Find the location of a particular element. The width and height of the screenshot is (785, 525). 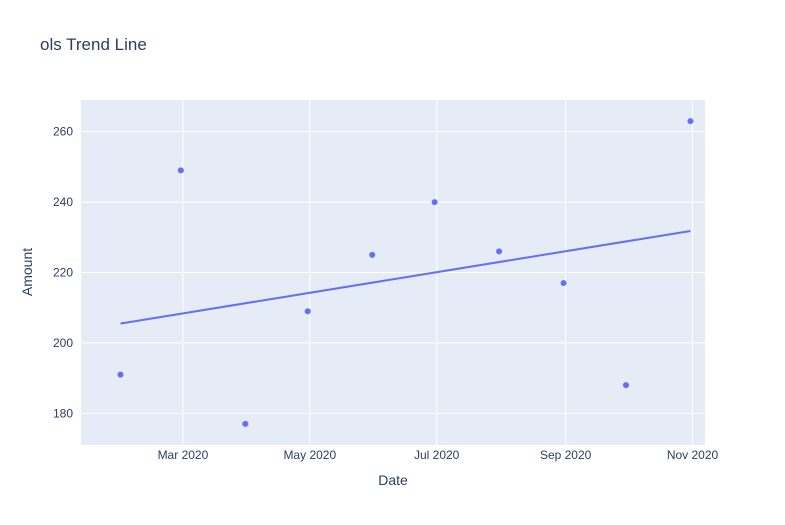

x-tick-label: Nov 2020 is located at coordinates (693, 455).